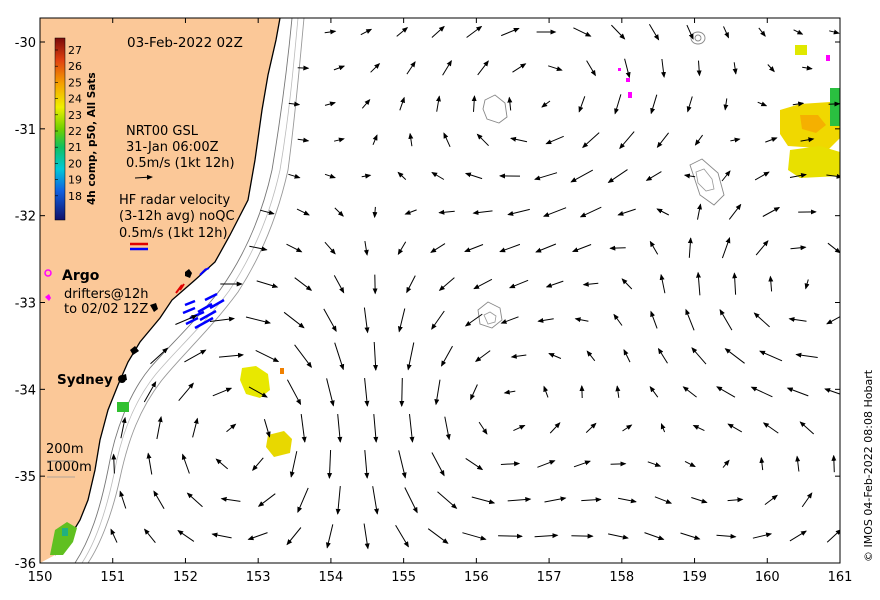 The width and height of the screenshot is (880, 600). What do you see at coordinates (185, 43) in the screenshot?
I see `map-title: 03-Feb-2022 02Z` at bounding box center [185, 43].